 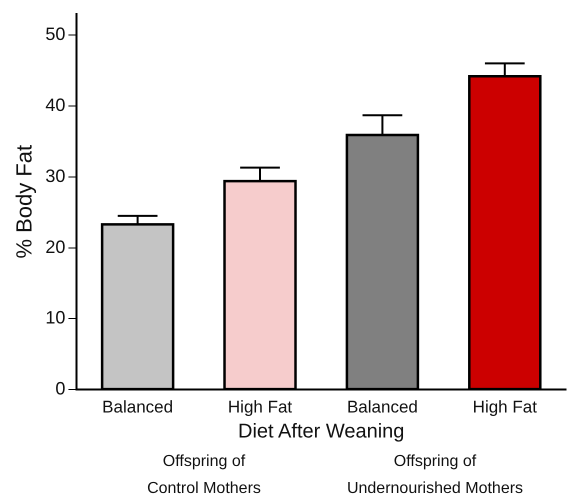 What do you see at coordinates (321, 431) in the screenshot?
I see `x-axis-title: Diet After Weaning` at bounding box center [321, 431].